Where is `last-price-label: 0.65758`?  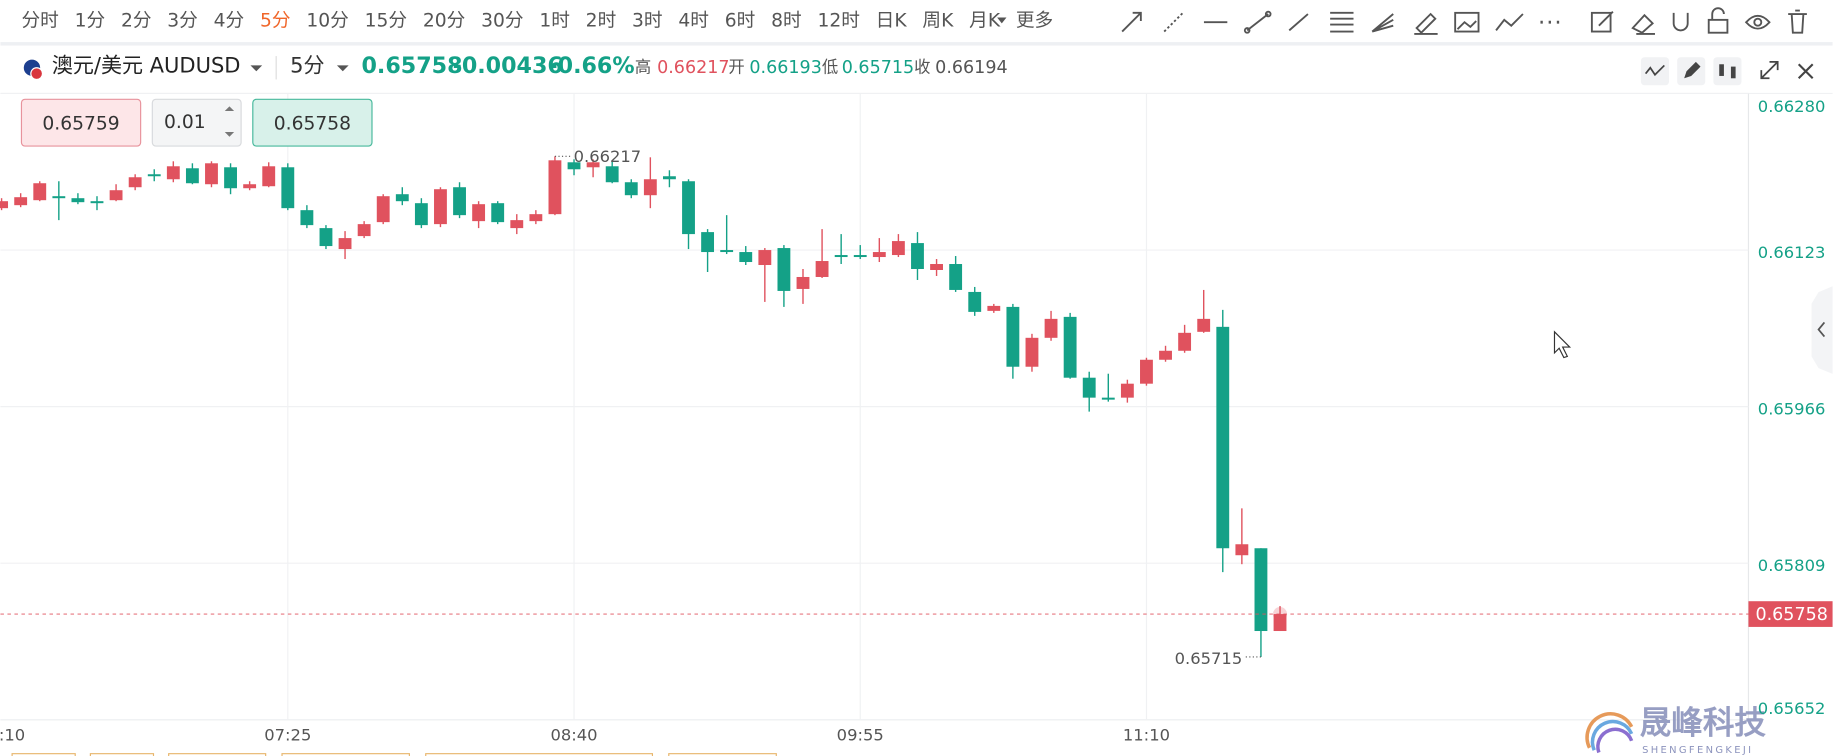 last-price-label: 0.65758 is located at coordinates (1791, 615).